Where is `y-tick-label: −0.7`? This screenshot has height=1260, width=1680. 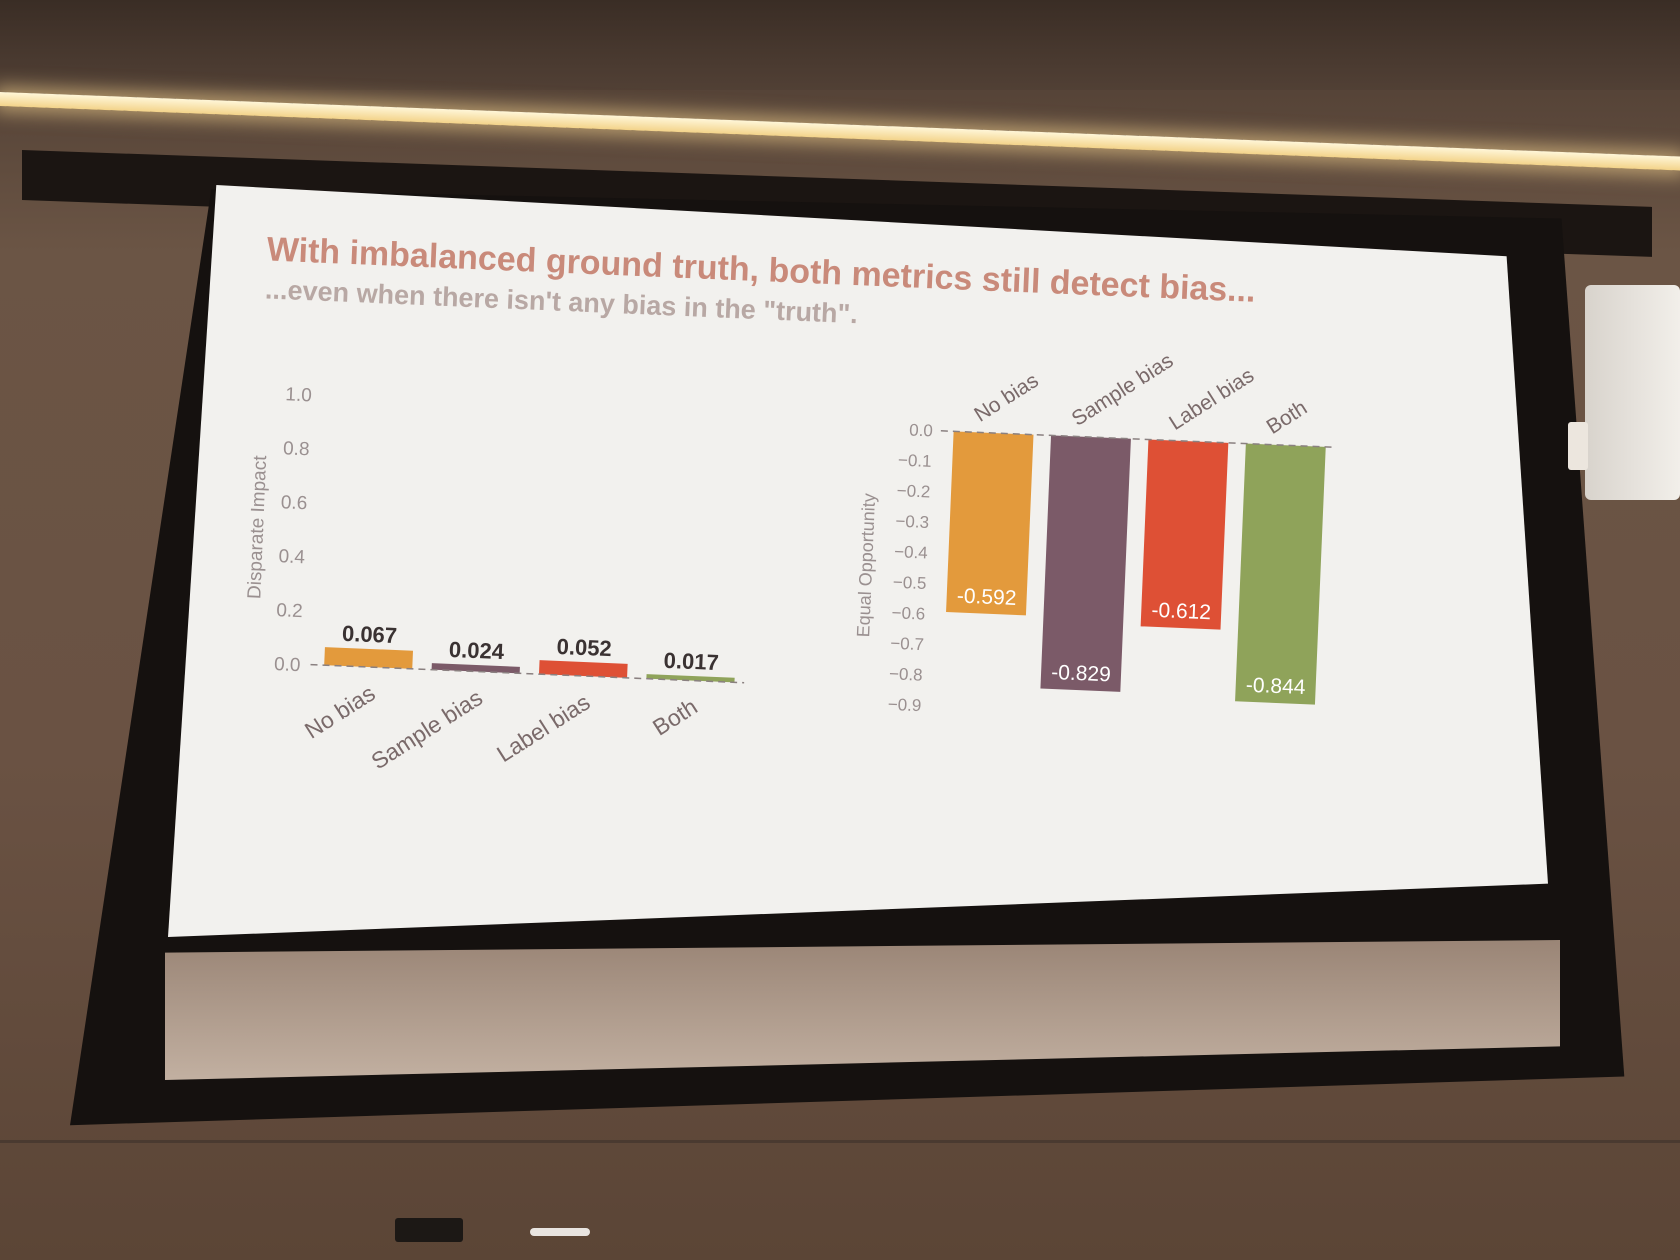
y-tick-label: −0.7 is located at coordinates (907, 644).